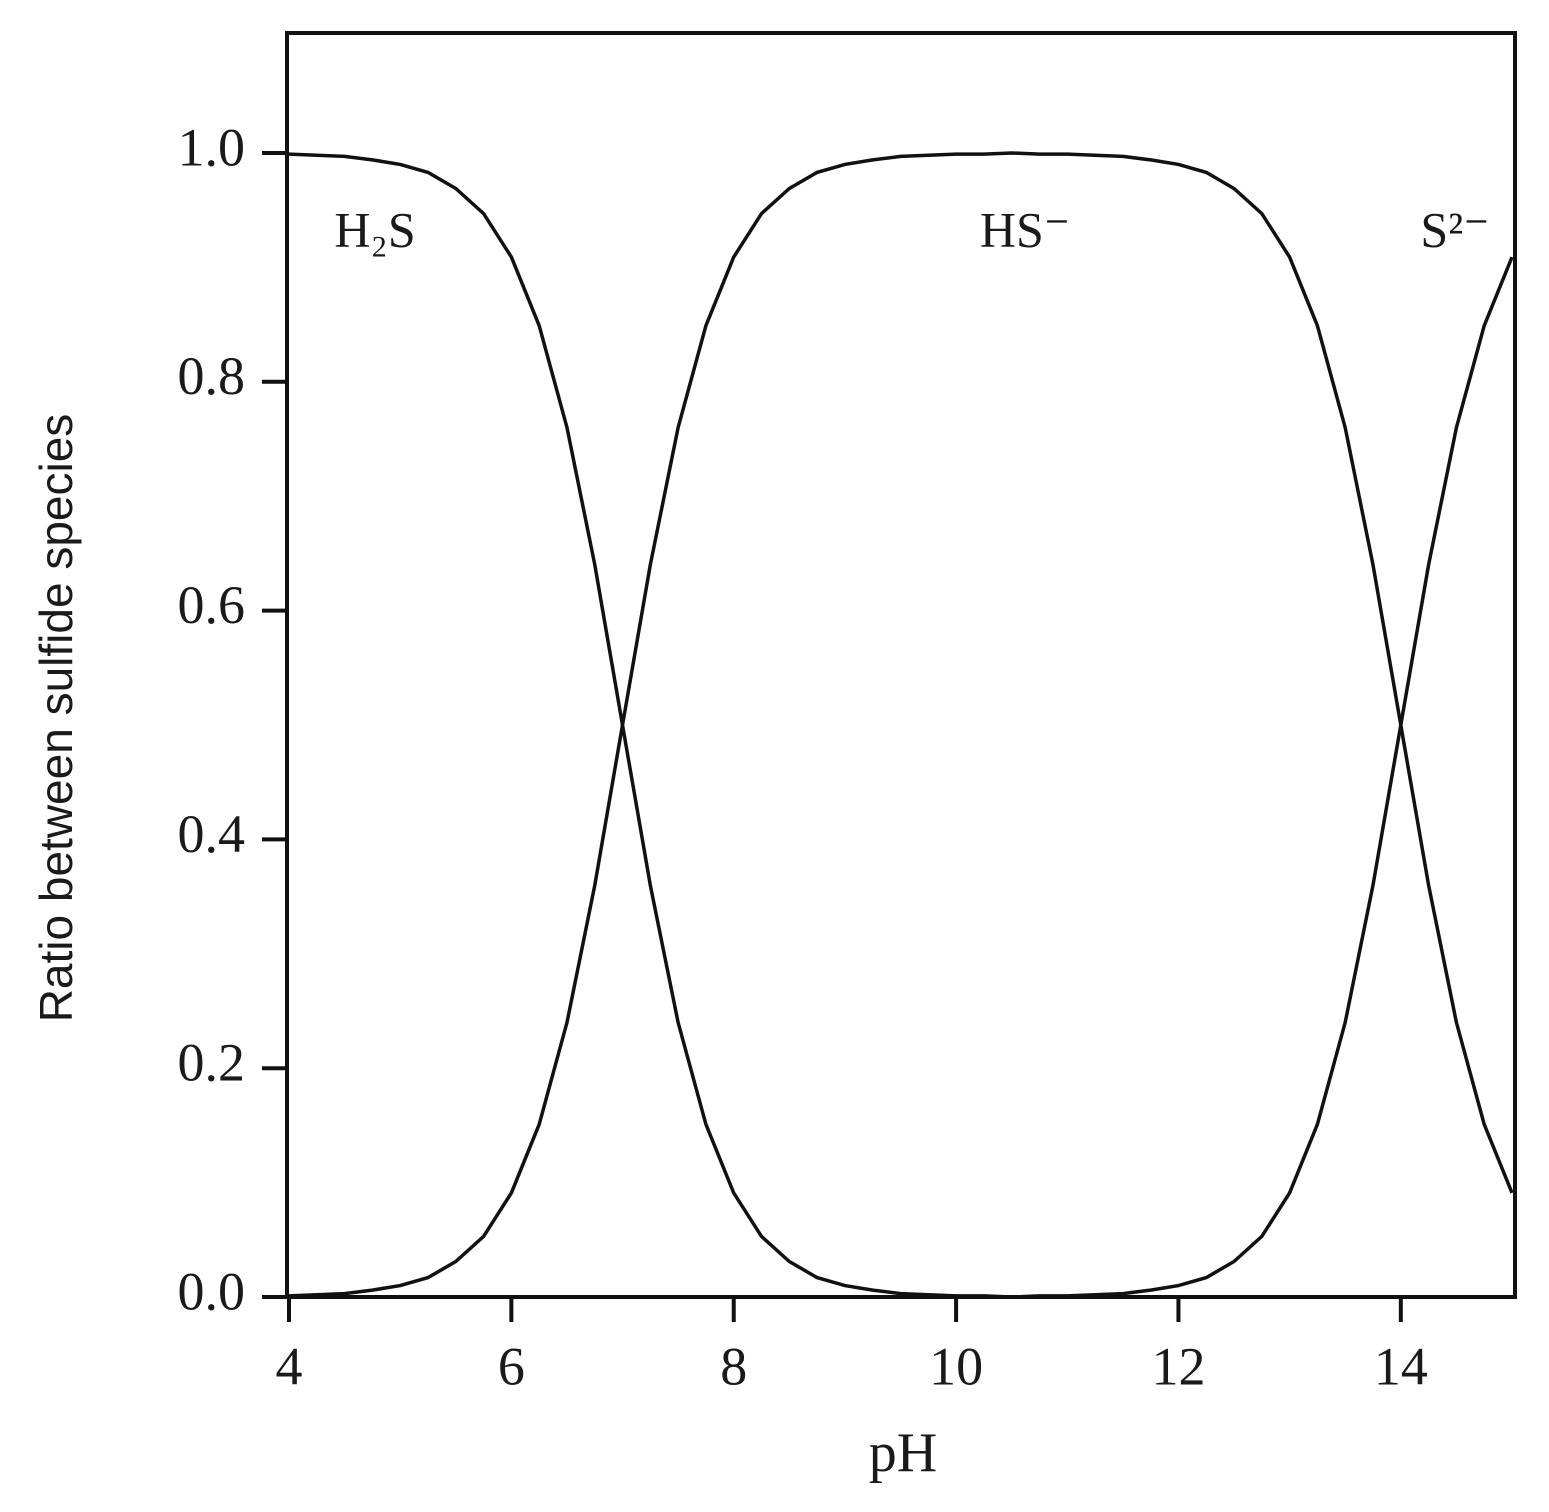 The image size is (1549, 1512). Describe the element at coordinates (1401, 1366) in the screenshot. I see `x-tick-label: 14` at that location.